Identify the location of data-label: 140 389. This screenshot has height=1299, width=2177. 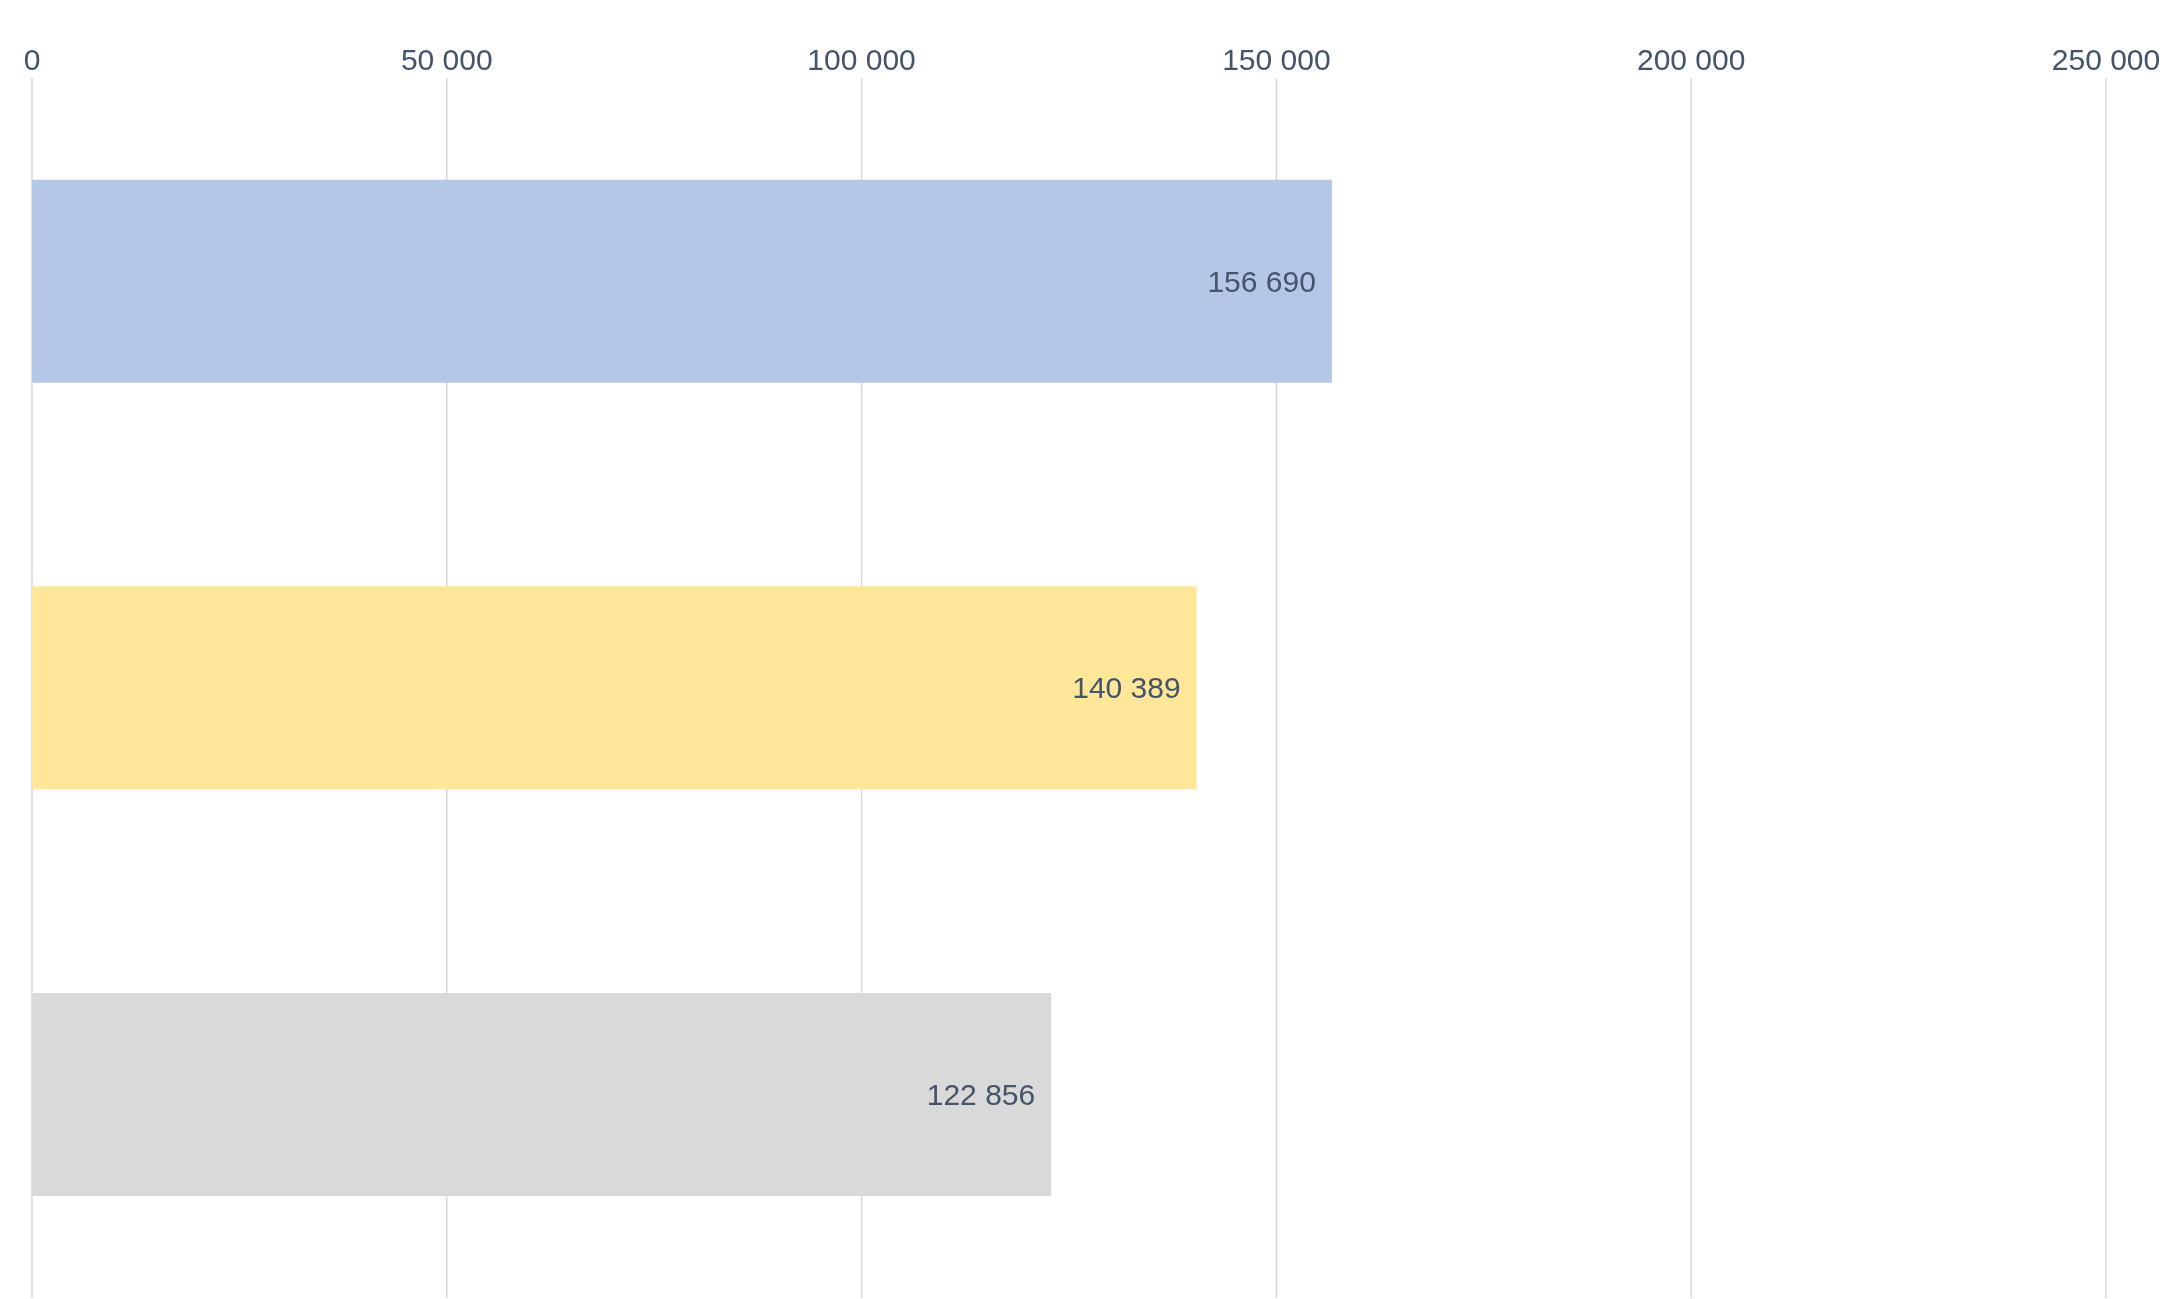
(1126, 688).